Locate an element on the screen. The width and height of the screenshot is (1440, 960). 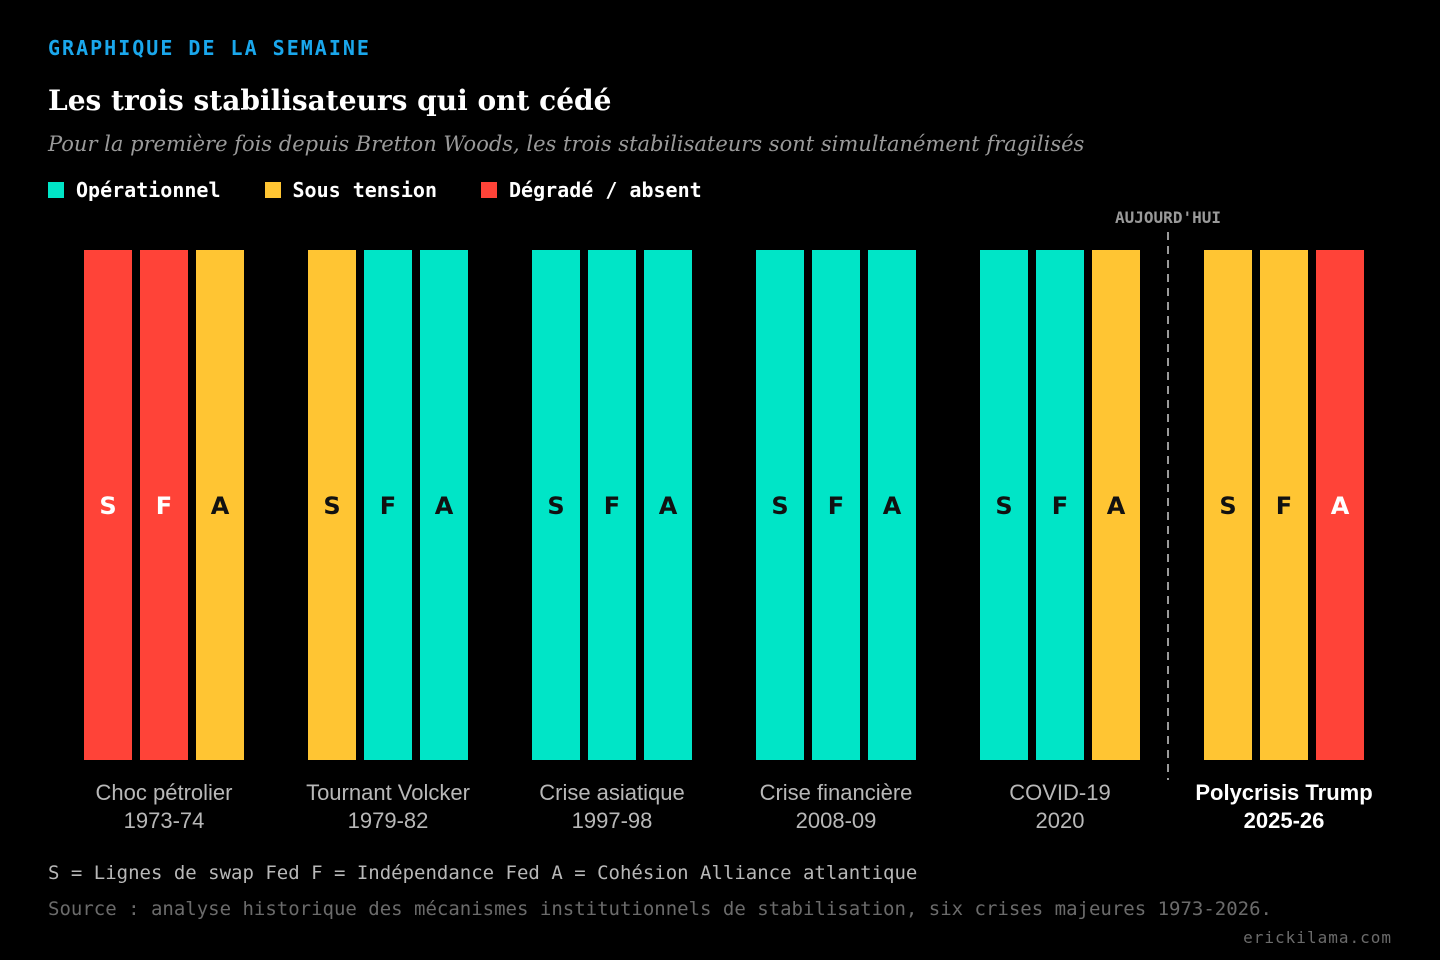
crise-period-4: 2020 is located at coordinates (1060, 820).